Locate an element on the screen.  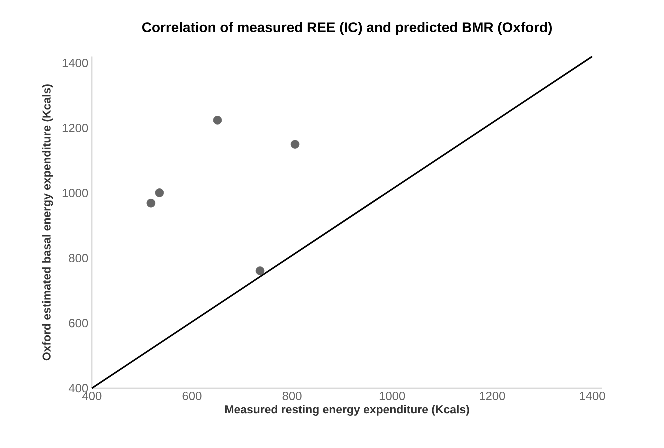
x-tick-label: 1200 is located at coordinates (493, 396).